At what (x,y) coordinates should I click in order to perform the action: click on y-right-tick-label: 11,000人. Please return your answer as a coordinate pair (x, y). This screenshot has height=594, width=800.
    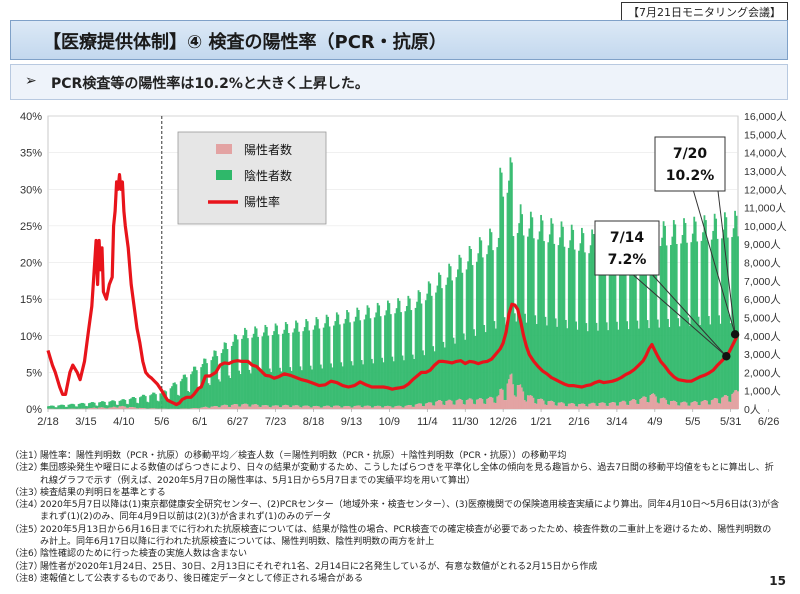
    Looking at the image, I should click on (765, 209).